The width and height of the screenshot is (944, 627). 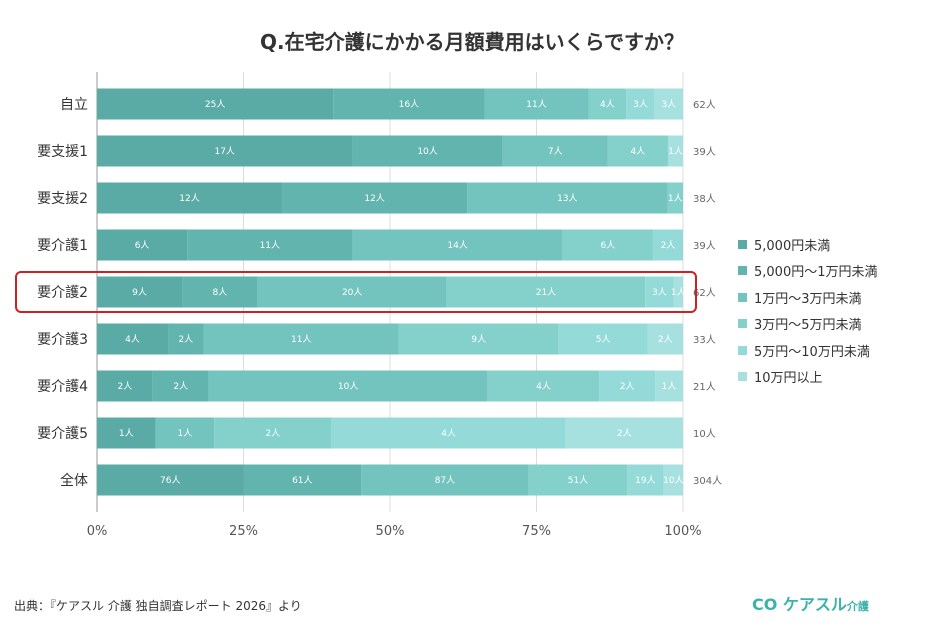 What do you see at coordinates (816, 273) in the screenshot?
I see `legend-label: 5,000円～1万円未満` at bounding box center [816, 273].